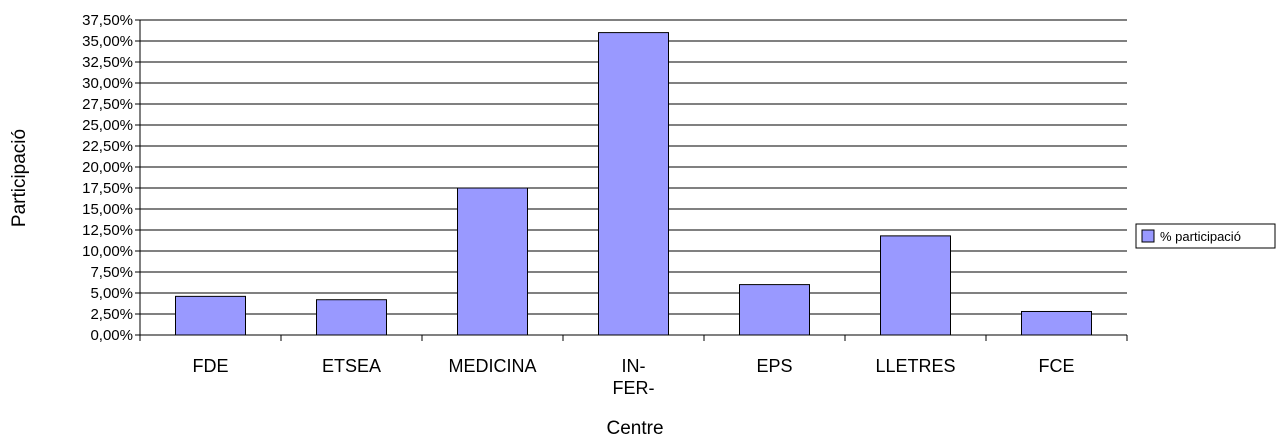 The image size is (1277, 444). What do you see at coordinates (111, 293) in the screenshot?
I see `y-tick-label: 5,00%` at bounding box center [111, 293].